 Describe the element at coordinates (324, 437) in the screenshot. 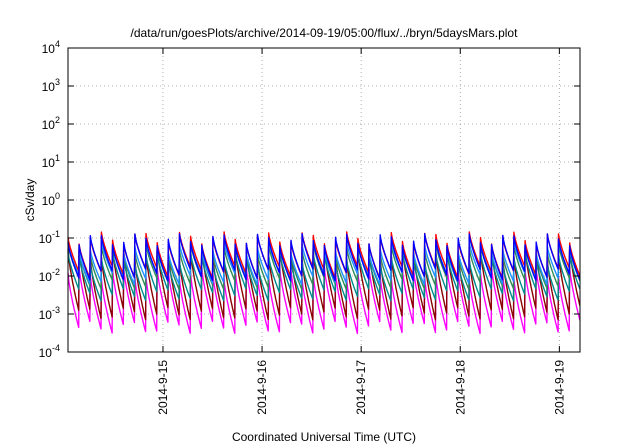

I see `x-axis-label: Coordinated Universal Time (UTC)` at that location.